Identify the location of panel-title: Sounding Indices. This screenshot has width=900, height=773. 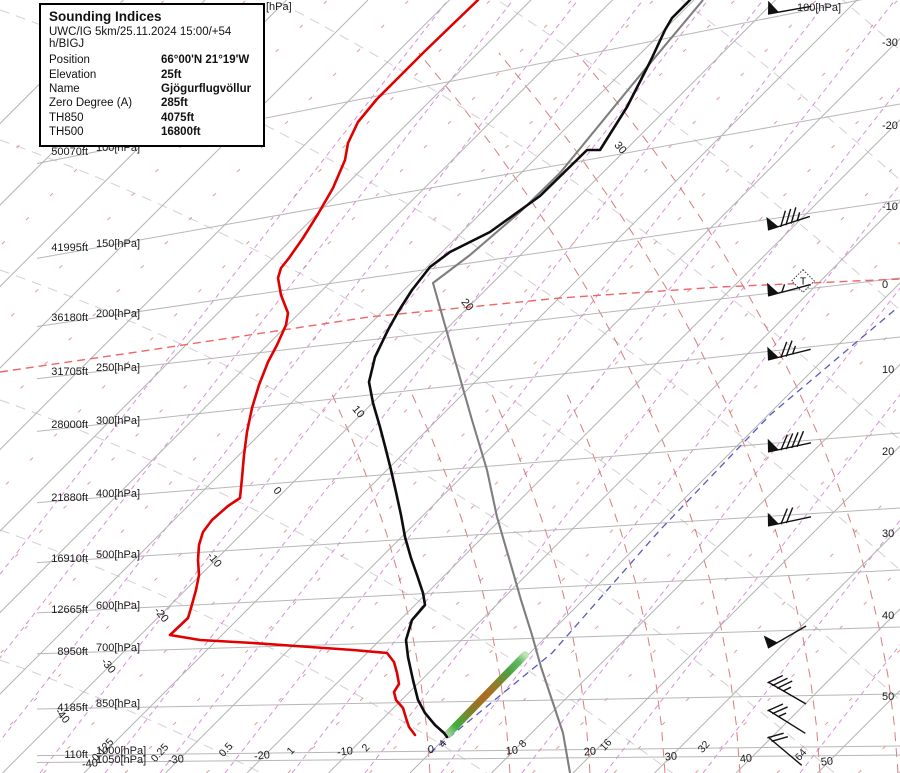
(105, 16).